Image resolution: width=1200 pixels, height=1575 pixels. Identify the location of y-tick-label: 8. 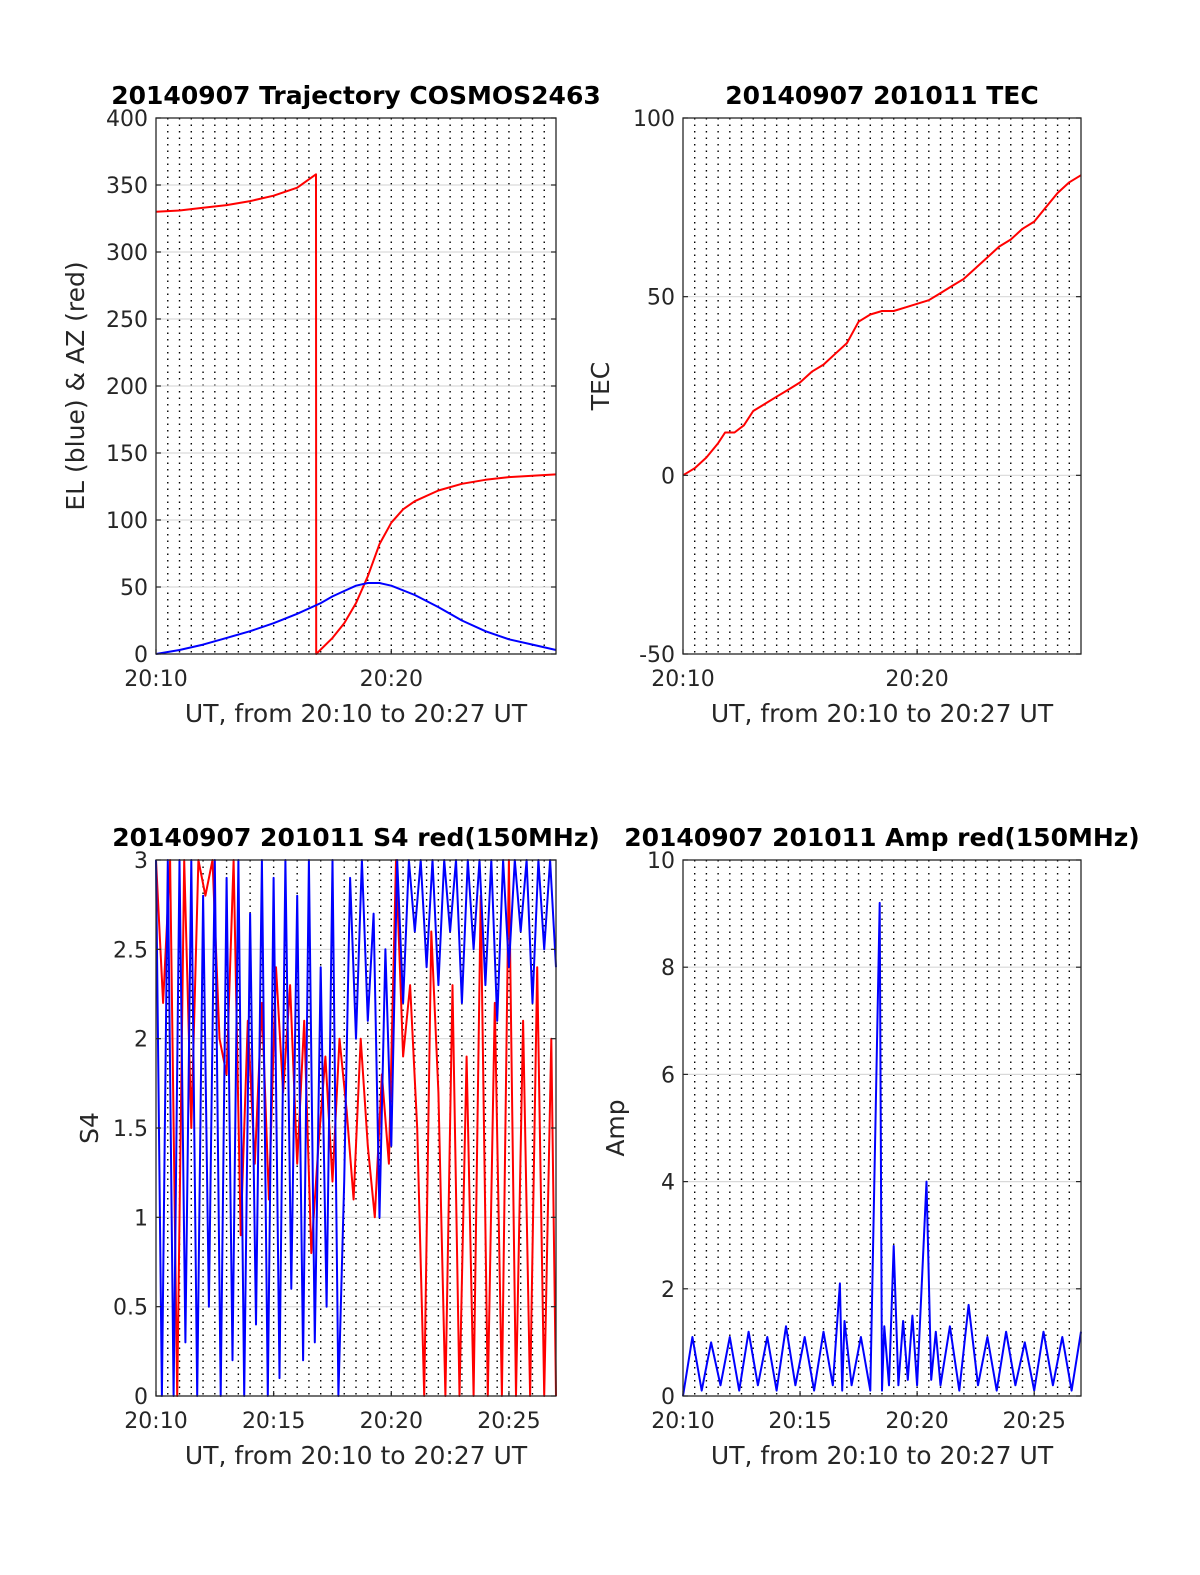
(668, 968).